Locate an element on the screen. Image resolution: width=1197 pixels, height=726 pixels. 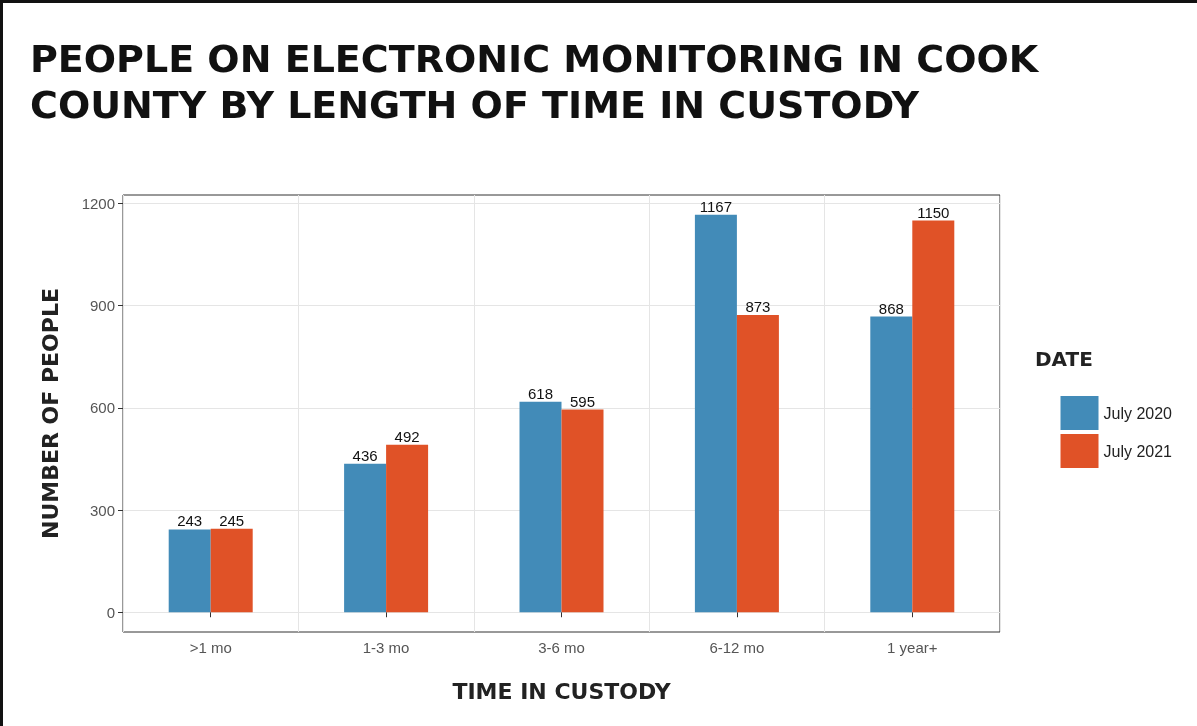
data-label: 1167 is located at coordinates (716, 206).